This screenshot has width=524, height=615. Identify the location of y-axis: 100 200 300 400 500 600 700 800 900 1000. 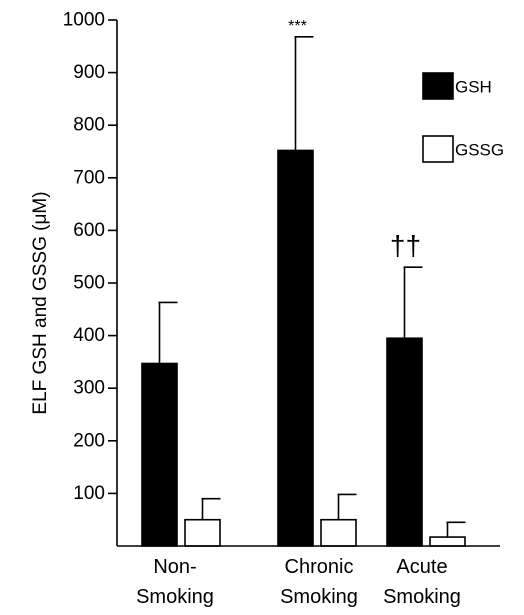
(90, 278).